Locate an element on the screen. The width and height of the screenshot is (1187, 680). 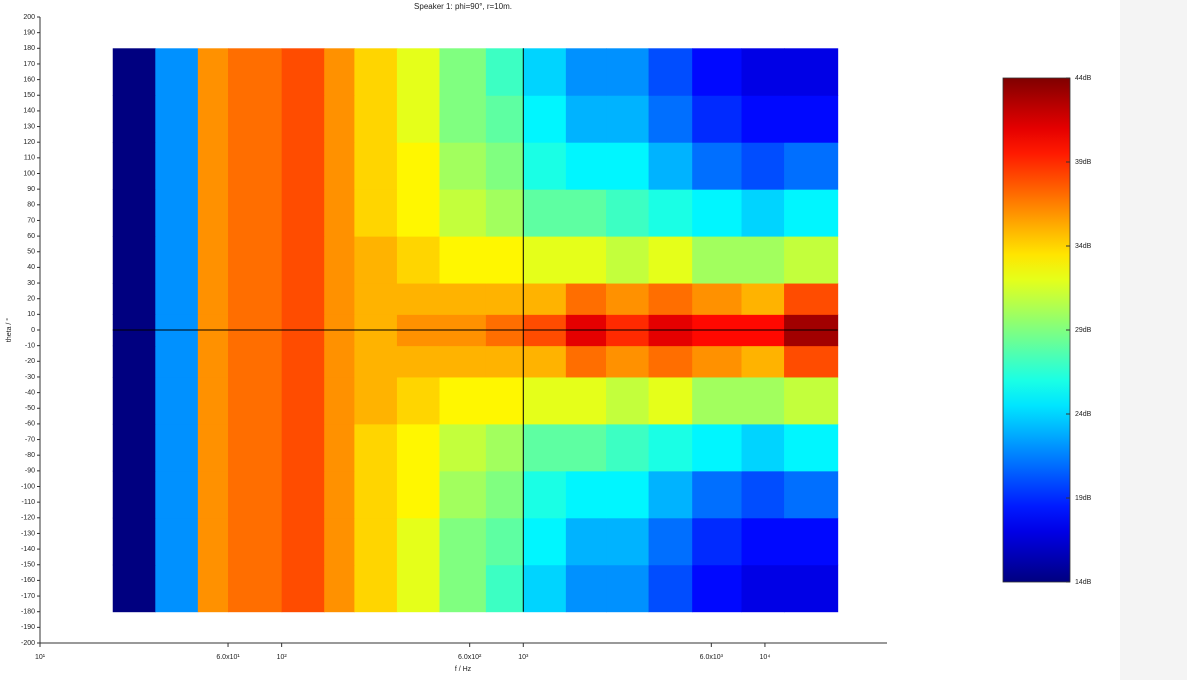
y-tick-label: 180 is located at coordinates (29, 48).